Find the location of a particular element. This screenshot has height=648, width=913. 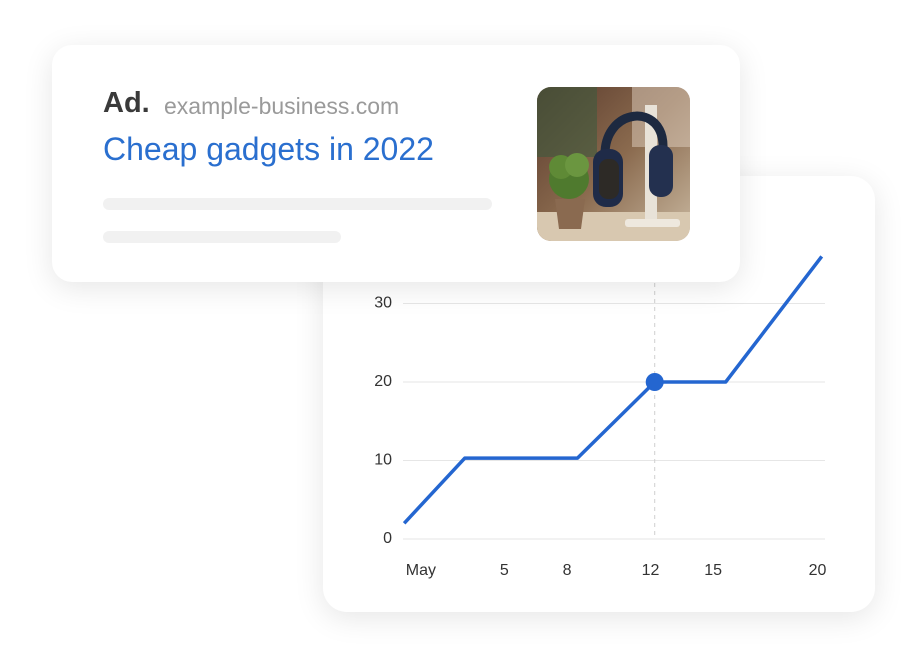

ad-domain: example-business.com is located at coordinates (282, 106).